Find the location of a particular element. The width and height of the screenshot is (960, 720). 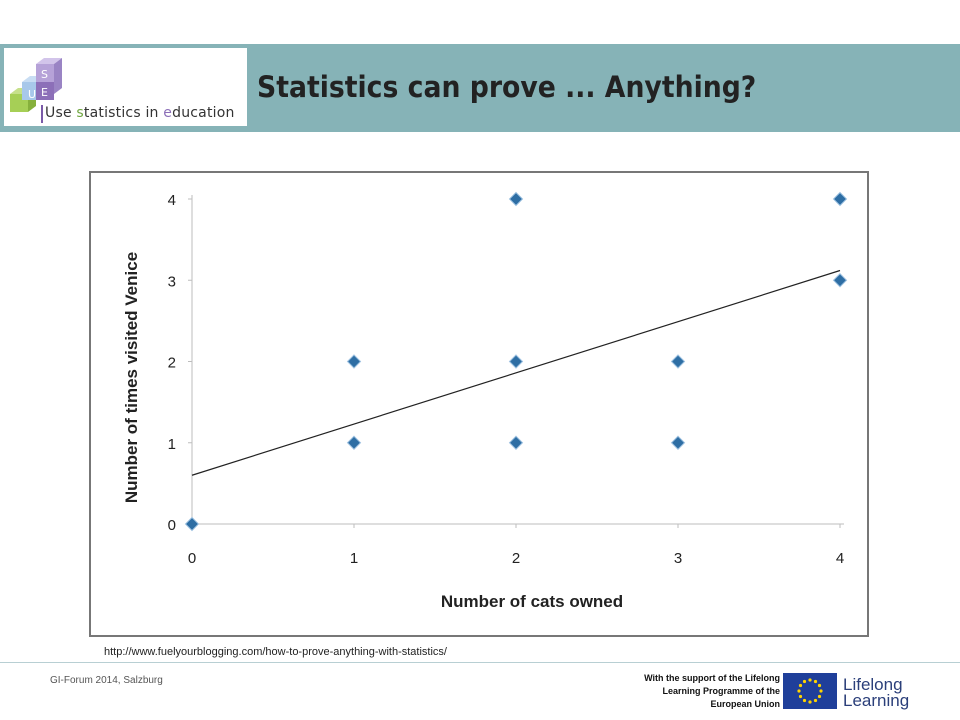

eu-stars-icon is located at coordinates (810, 691).